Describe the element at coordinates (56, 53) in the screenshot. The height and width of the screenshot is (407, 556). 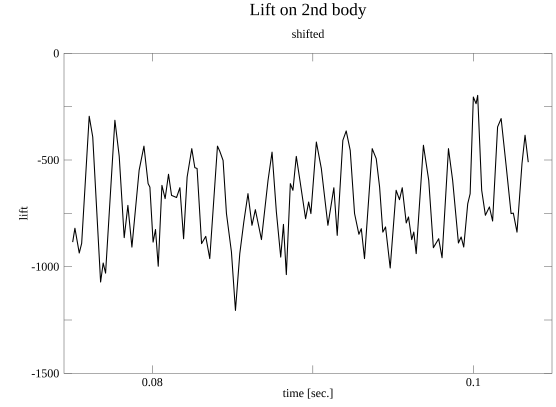
I see `y-tick-label: 0` at that location.